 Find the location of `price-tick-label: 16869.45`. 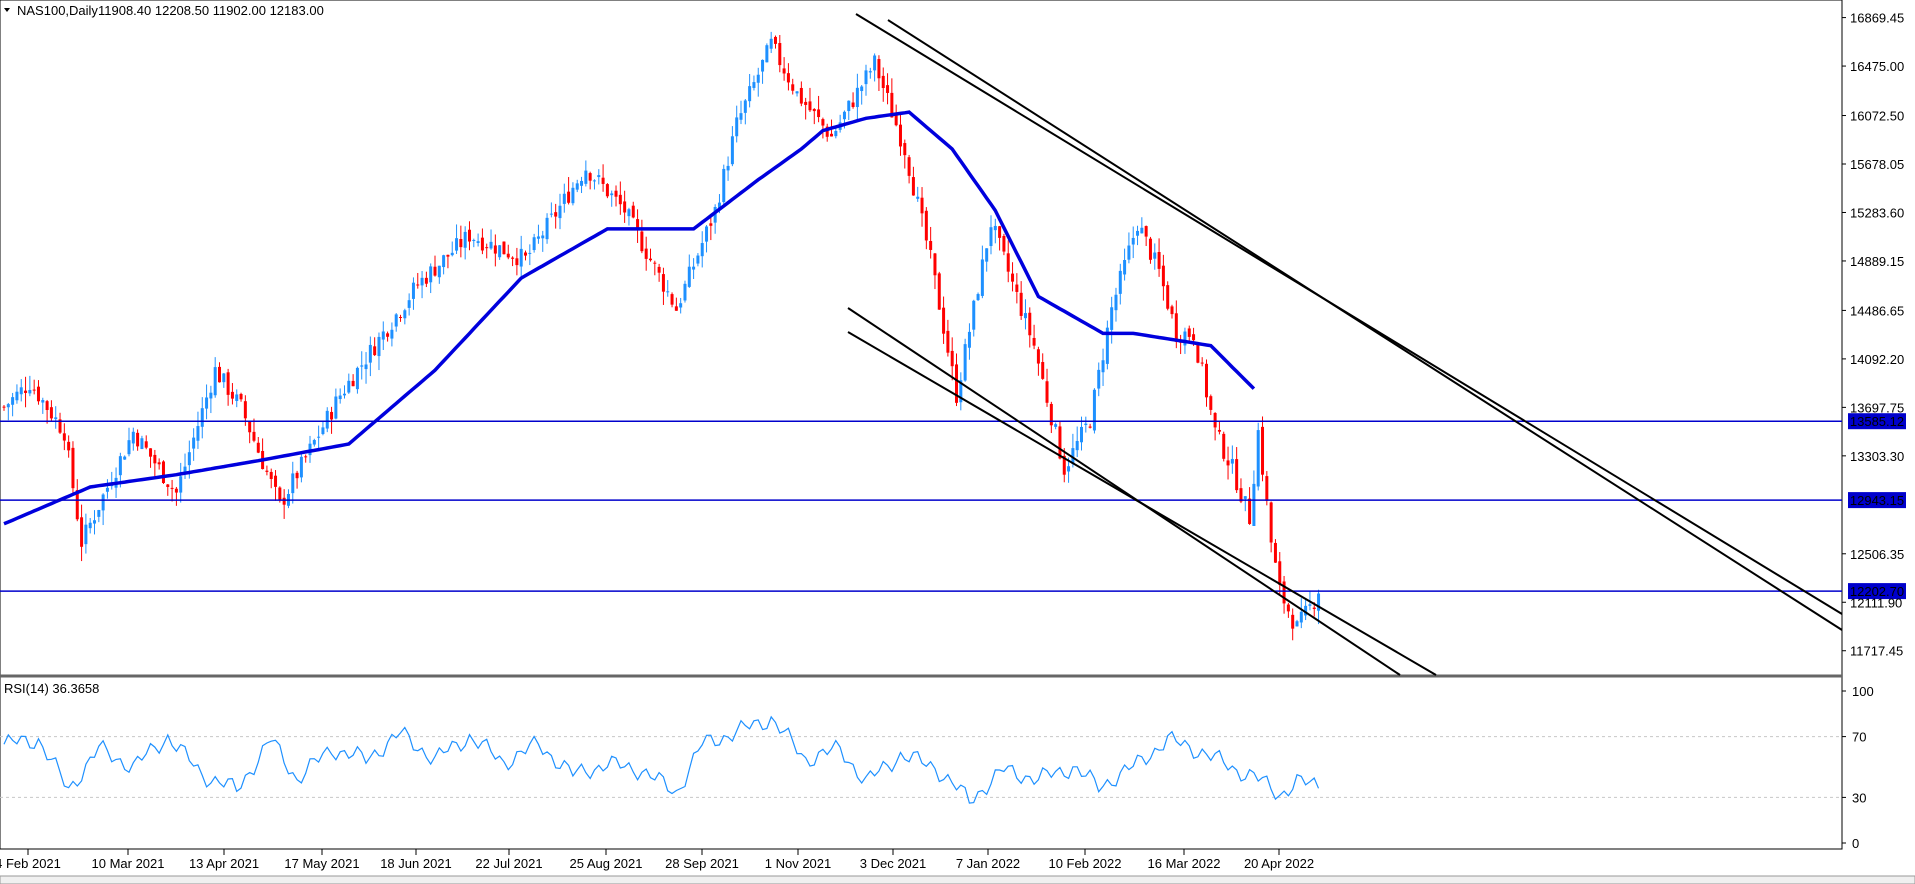

price-tick-label: 16869.45 is located at coordinates (1877, 18).